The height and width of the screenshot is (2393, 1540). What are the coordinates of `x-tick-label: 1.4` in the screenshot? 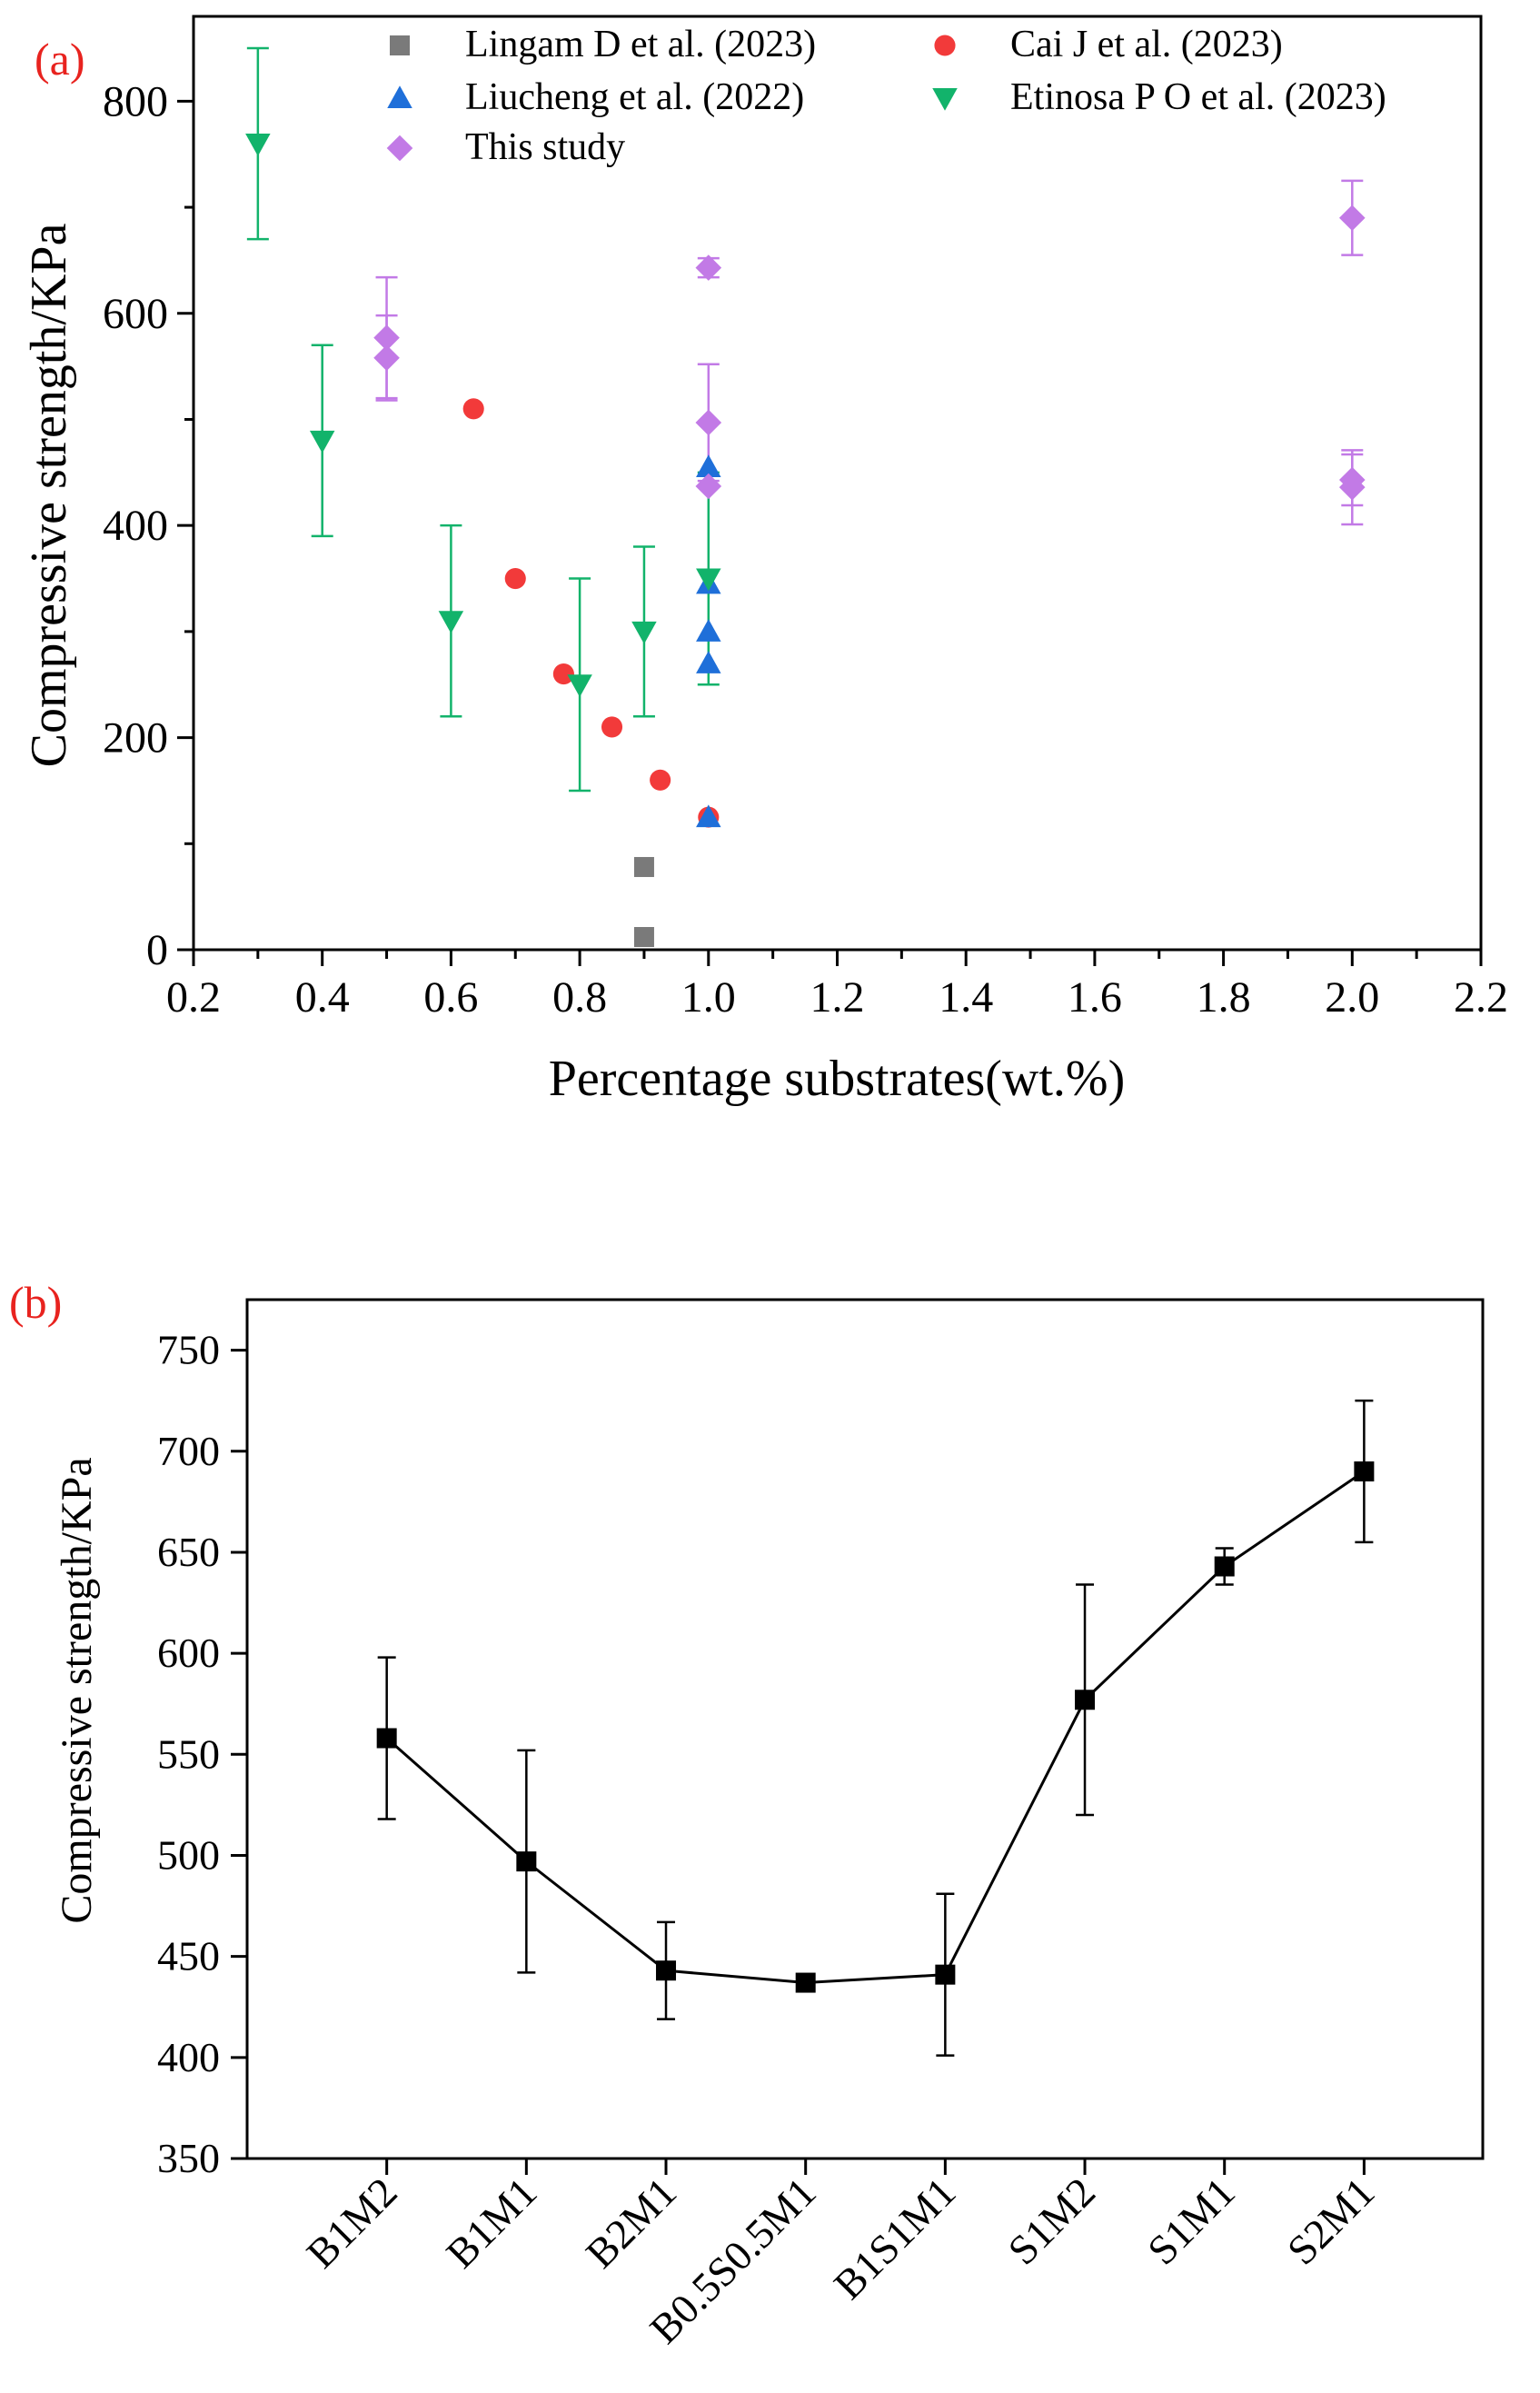 It's located at (966, 998).